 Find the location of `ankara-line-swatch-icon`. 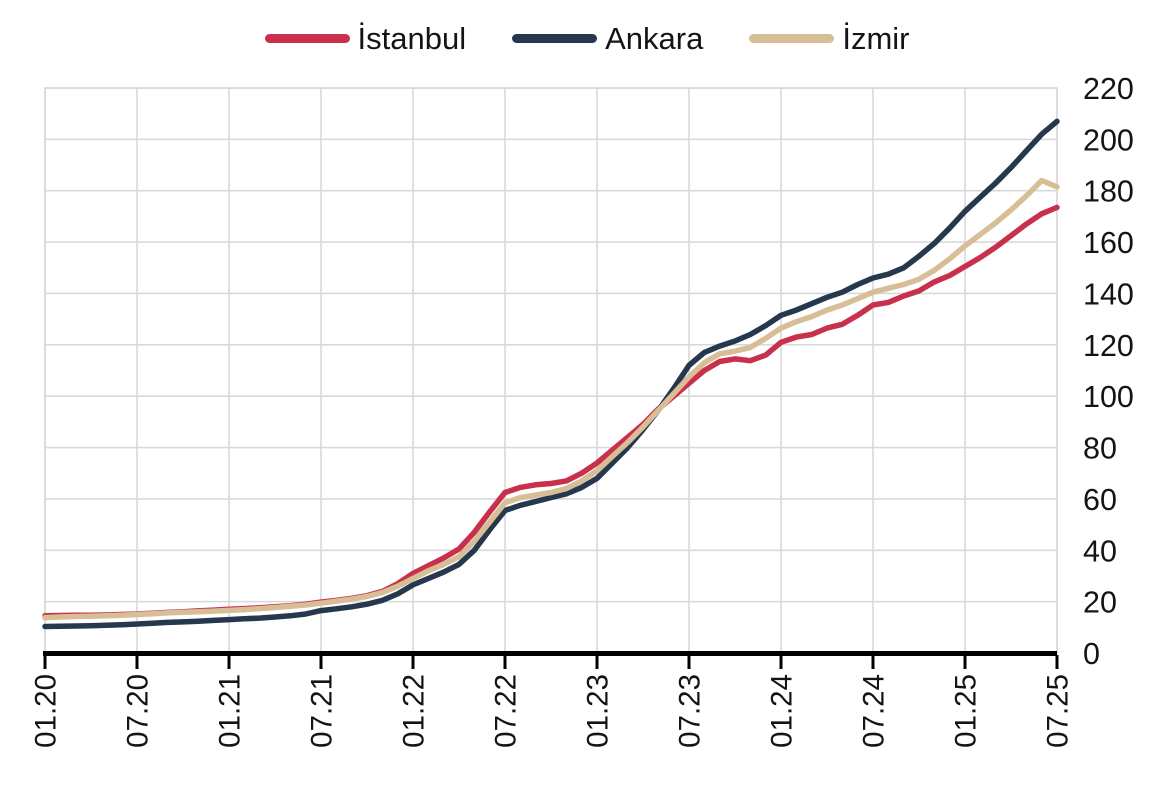

ankara-line-swatch-icon is located at coordinates (555, 38).